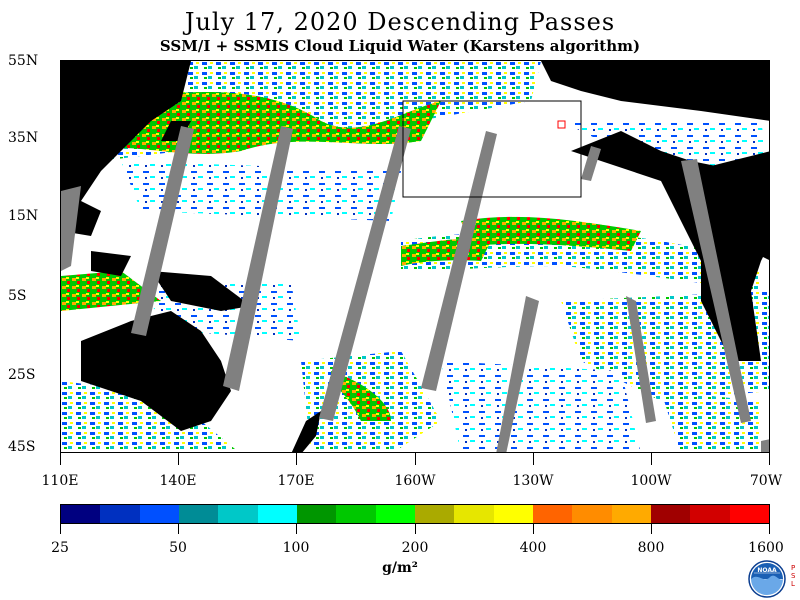 This screenshot has width=800, height=600. What do you see at coordinates (178, 481) in the screenshot?
I see `lon-label-140e: 140E` at bounding box center [178, 481].